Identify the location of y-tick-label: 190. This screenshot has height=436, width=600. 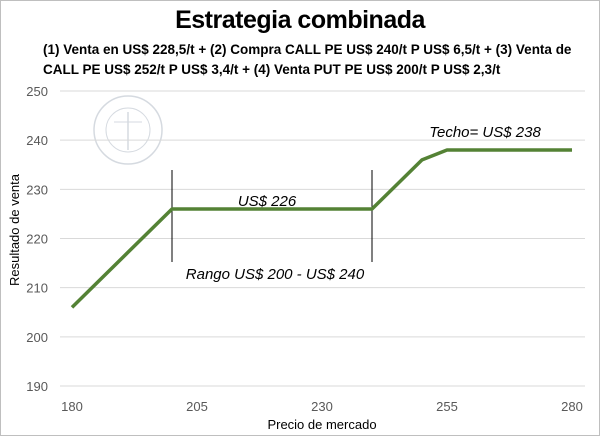
(37, 386).